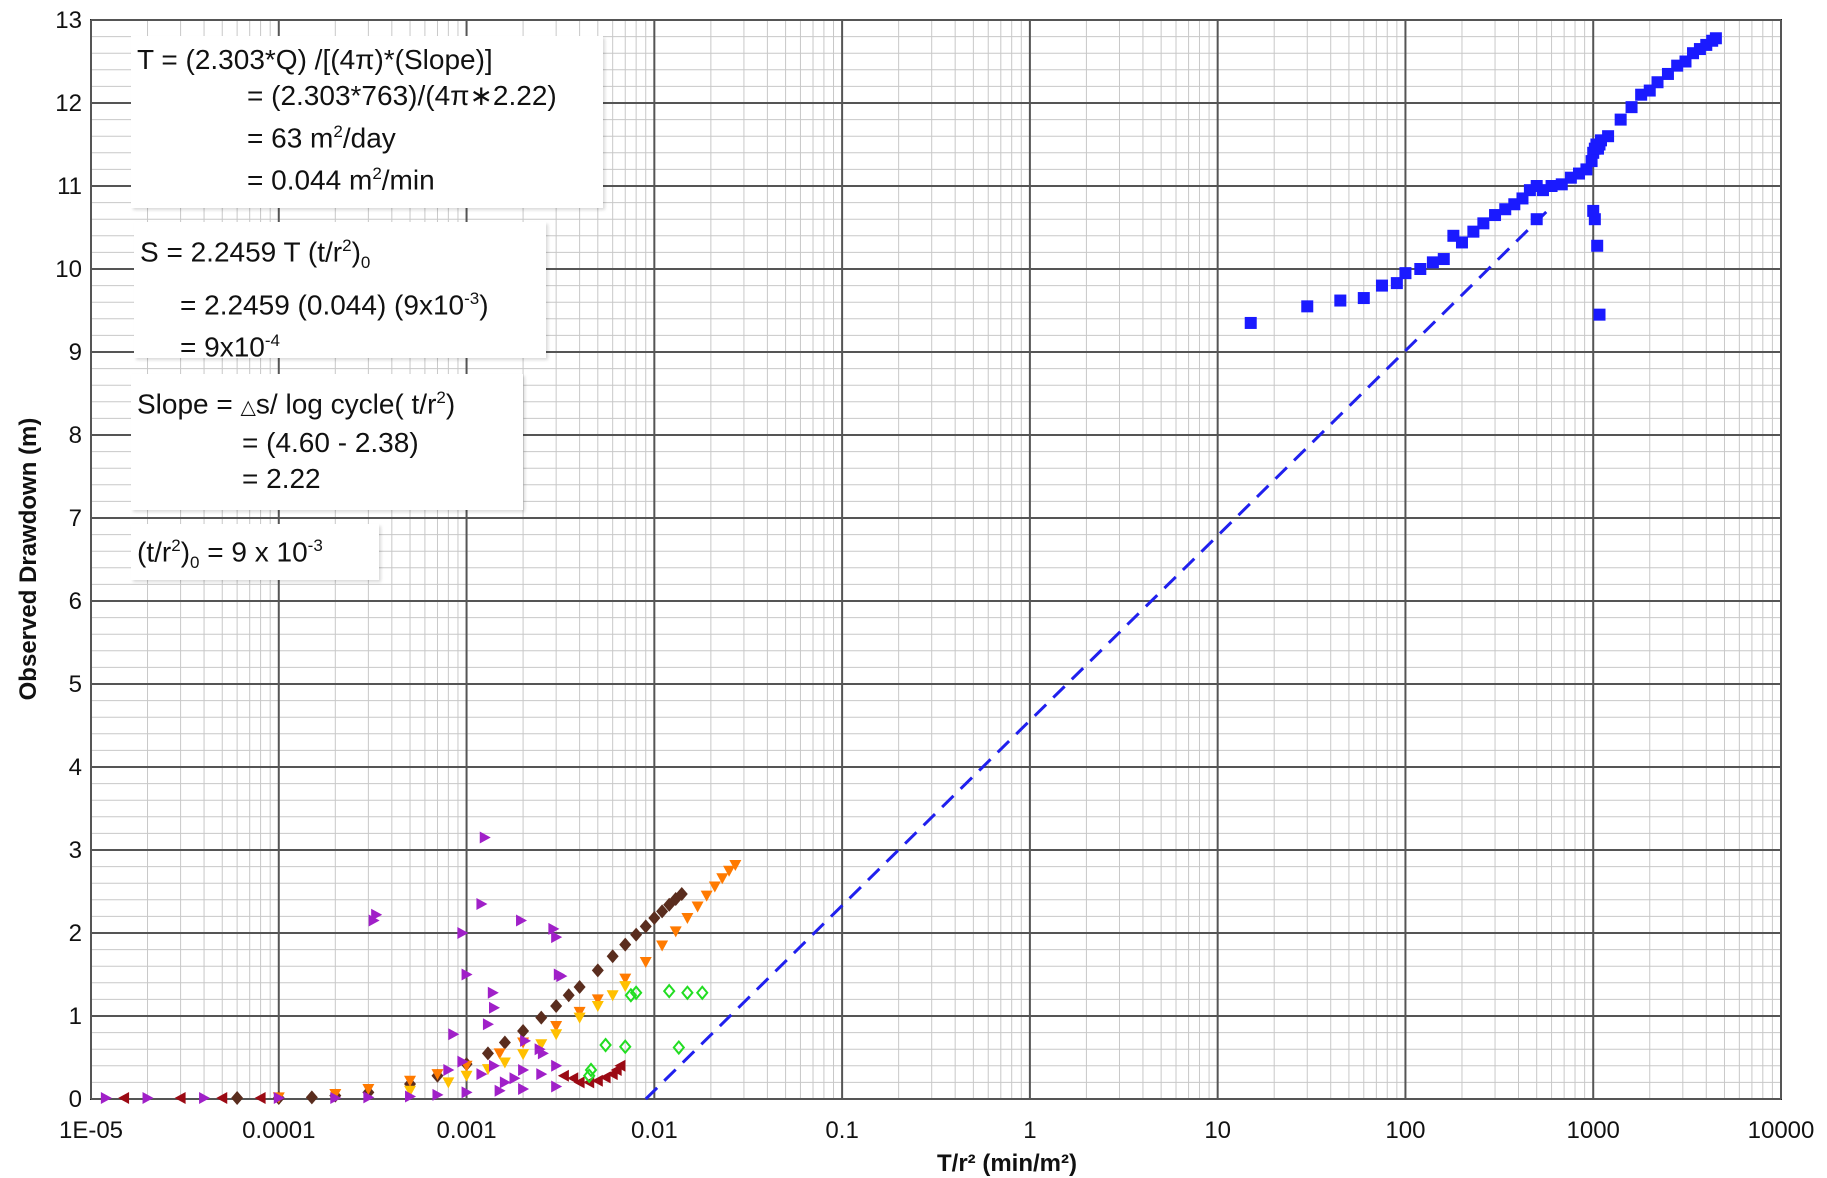  I want to click on x-tick-label: 0.01, so click(654, 1130).